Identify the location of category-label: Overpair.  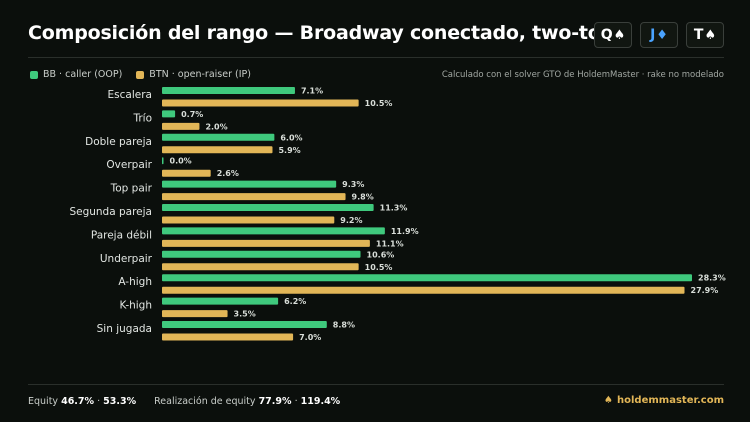
(129, 165).